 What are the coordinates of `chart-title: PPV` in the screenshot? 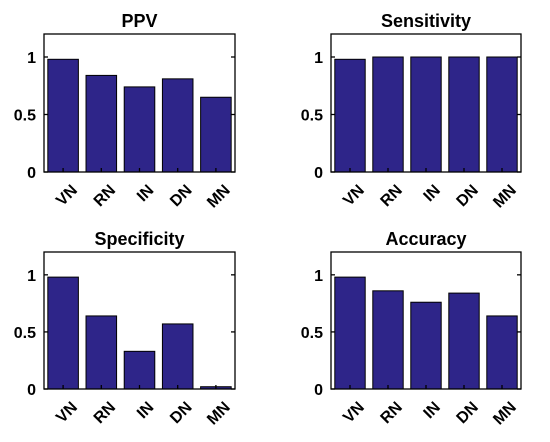 It's located at (139, 21).